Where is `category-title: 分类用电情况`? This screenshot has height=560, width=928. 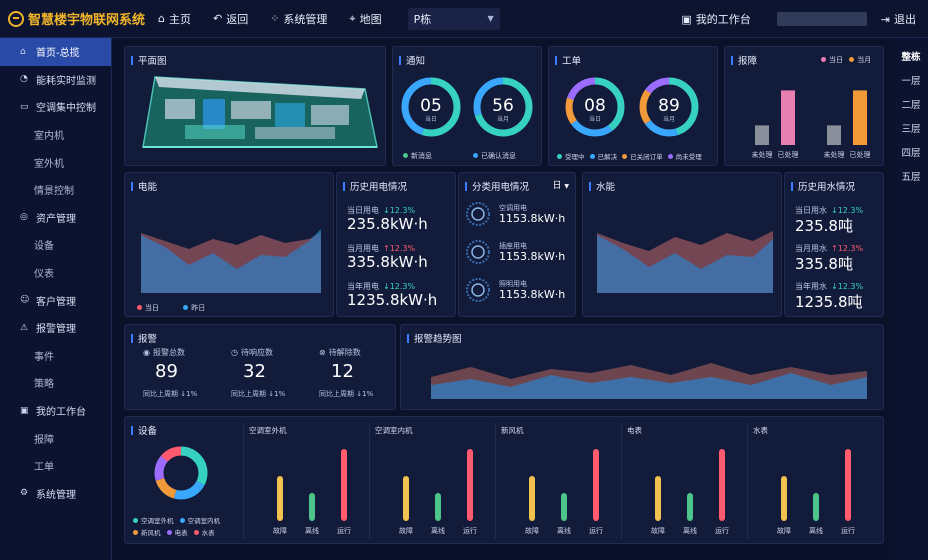 category-title: 分类用电情况 is located at coordinates (497, 186).